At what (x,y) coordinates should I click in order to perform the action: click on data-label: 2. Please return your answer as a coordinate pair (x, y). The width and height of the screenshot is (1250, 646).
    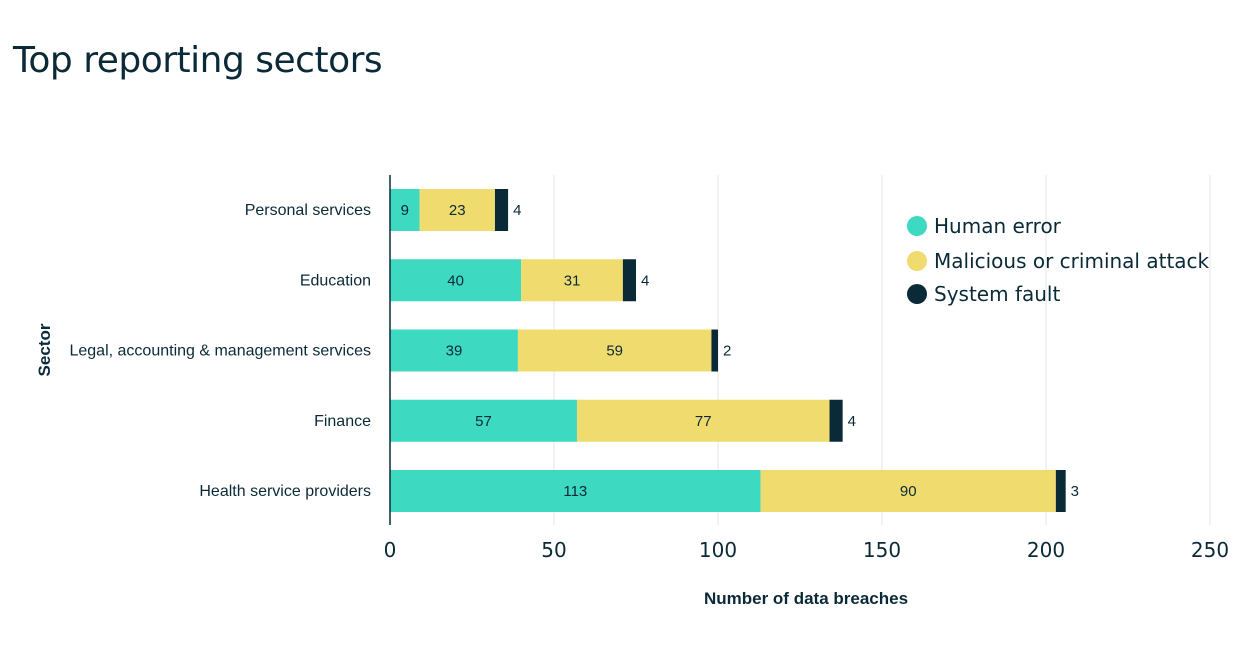
    Looking at the image, I should click on (727, 351).